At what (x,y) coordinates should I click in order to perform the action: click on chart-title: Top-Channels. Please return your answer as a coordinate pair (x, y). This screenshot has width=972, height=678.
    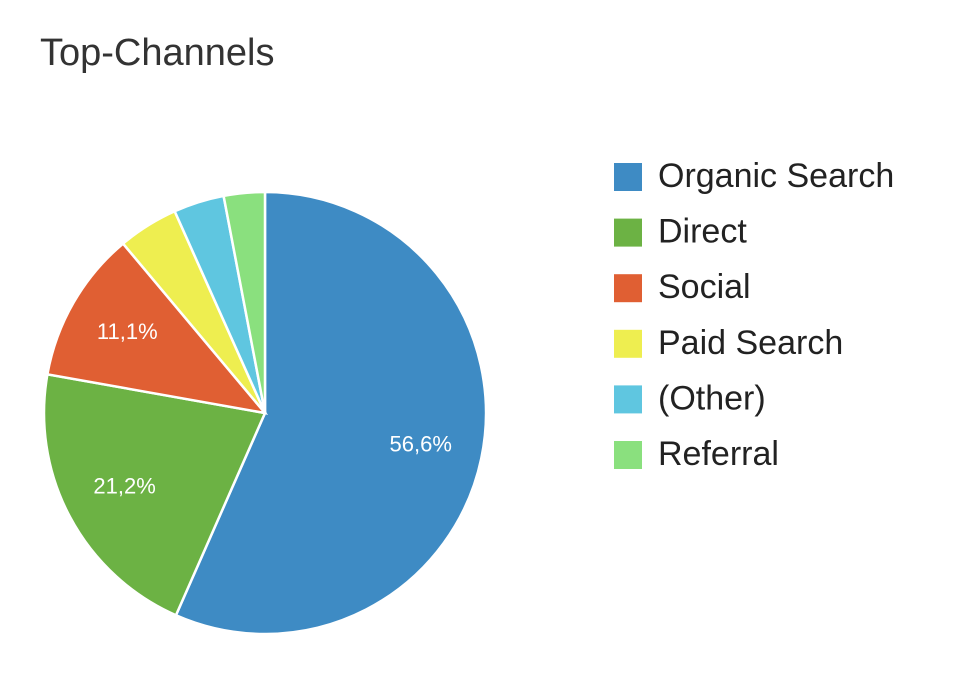
    Looking at the image, I should click on (157, 53).